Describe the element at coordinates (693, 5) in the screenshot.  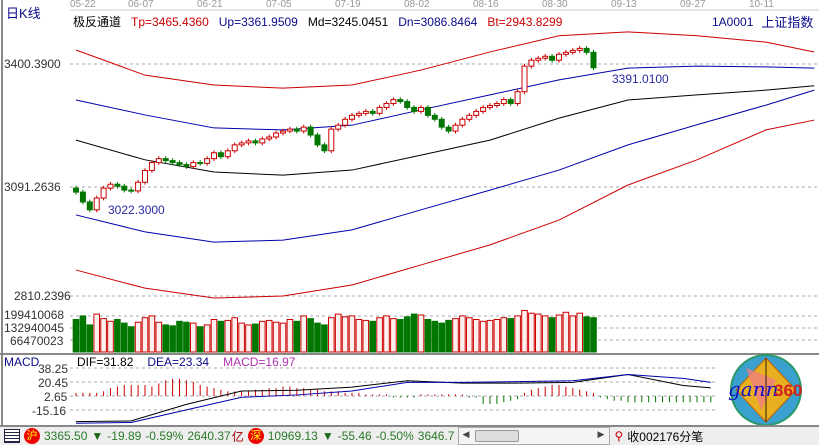
I see `date-tick: 09-27` at that location.